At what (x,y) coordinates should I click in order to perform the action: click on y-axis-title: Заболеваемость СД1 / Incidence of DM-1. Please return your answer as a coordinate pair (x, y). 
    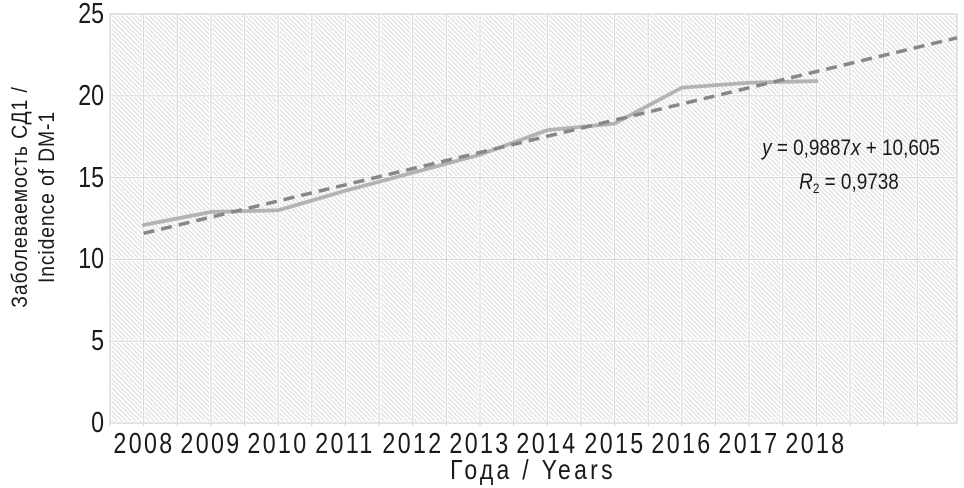
    Looking at the image, I should click on (33, 196).